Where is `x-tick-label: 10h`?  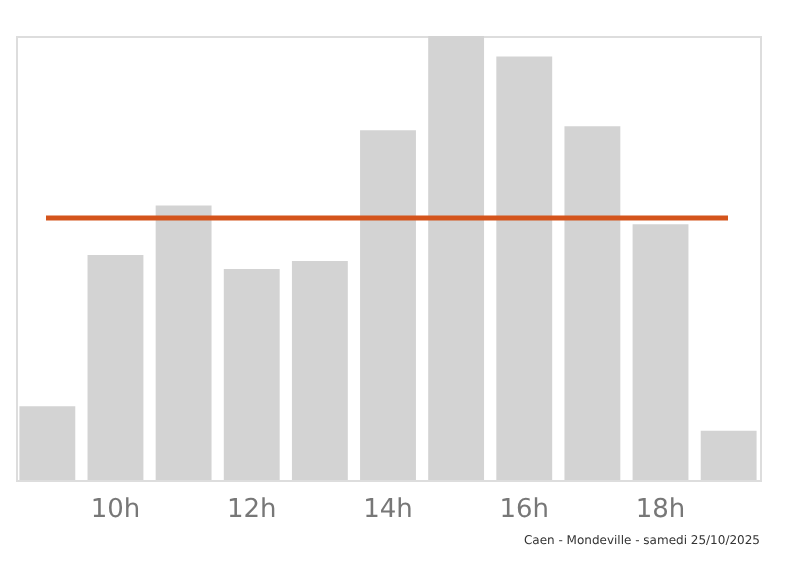 x-tick-label: 10h is located at coordinates (115, 510).